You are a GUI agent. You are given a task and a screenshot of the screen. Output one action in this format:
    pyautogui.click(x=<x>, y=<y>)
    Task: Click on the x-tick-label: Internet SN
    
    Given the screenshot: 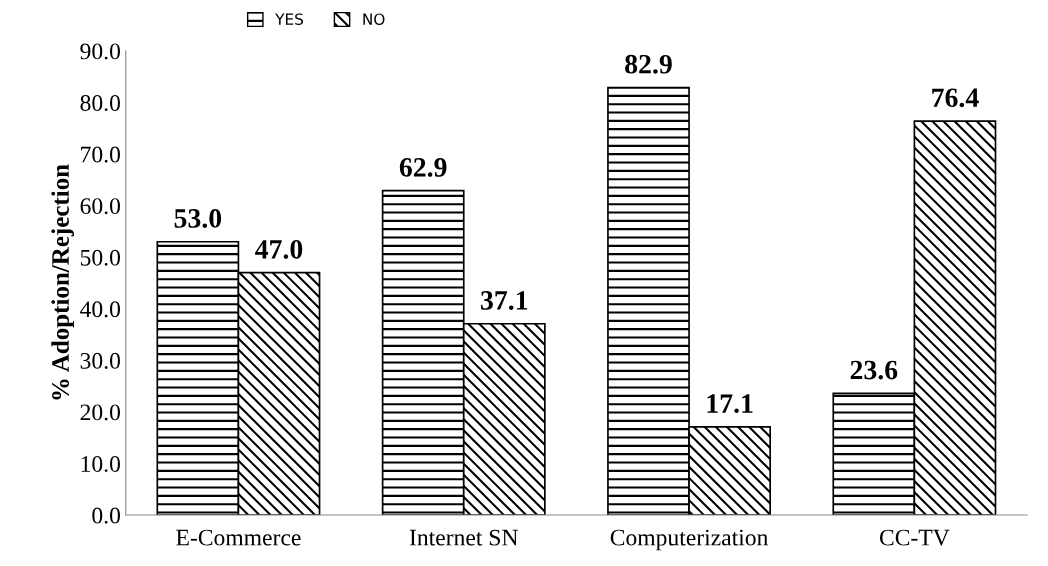 What is the action you would take?
    pyautogui.click(x=463, y=537)
    